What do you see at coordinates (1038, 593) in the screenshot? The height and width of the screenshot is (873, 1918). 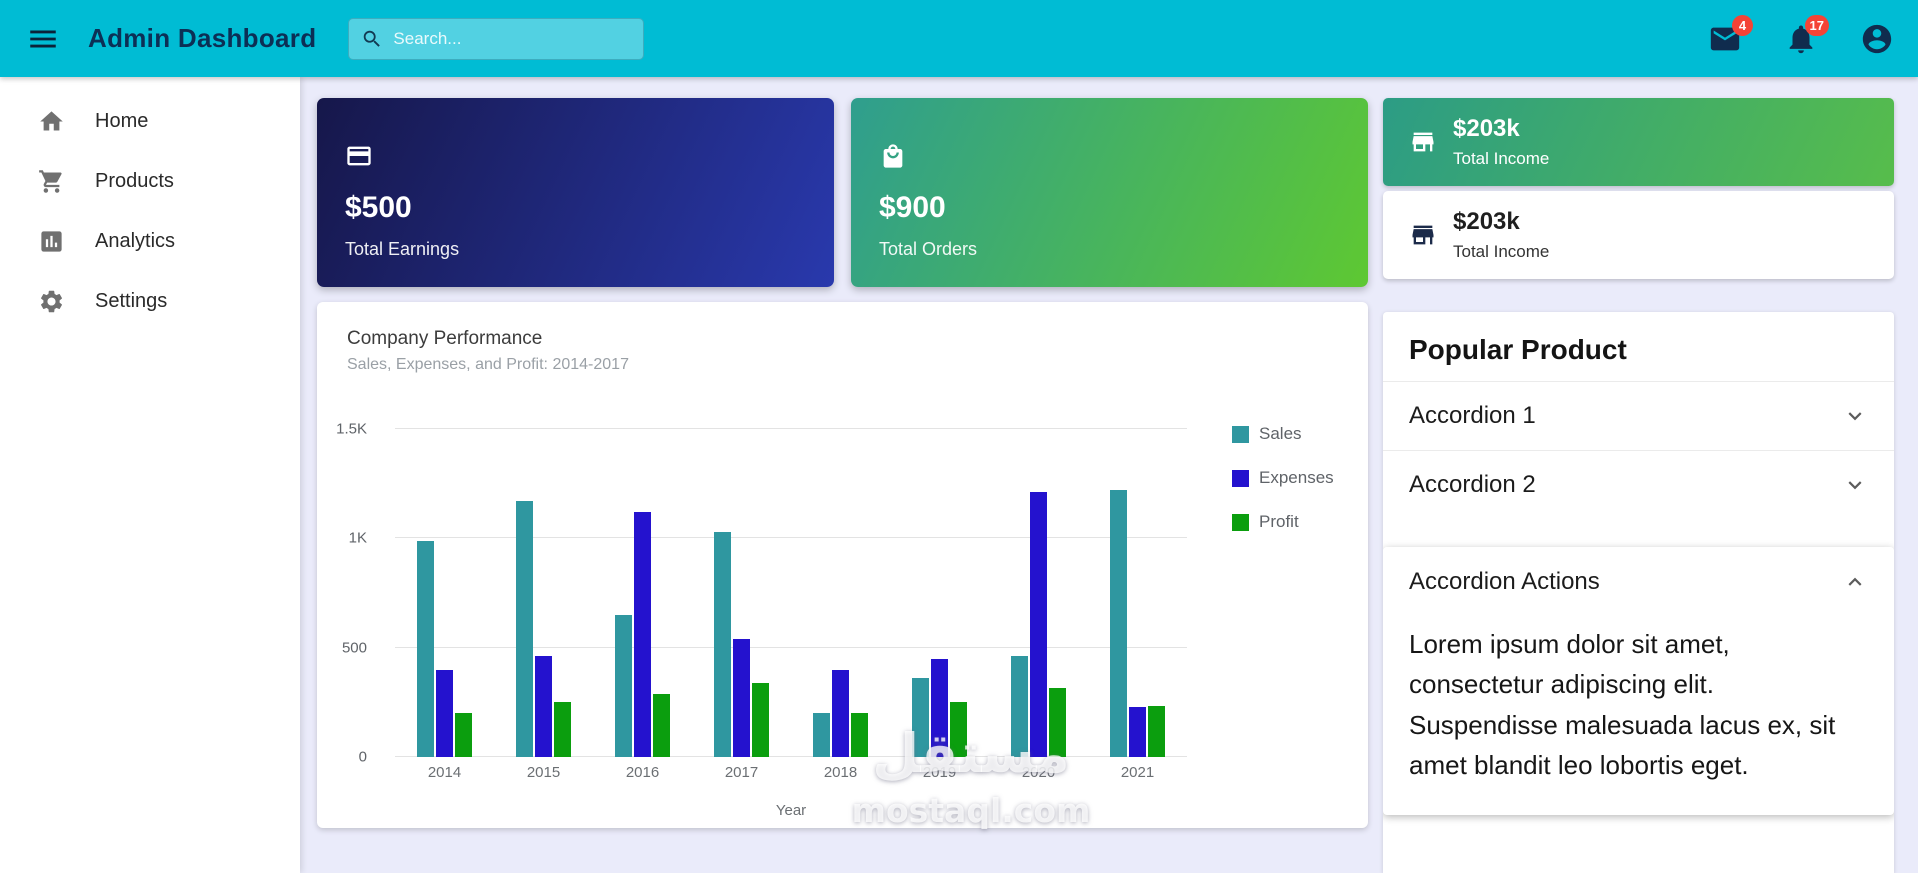 I see `bar-group-2020` at bounding box center [1038, 593].